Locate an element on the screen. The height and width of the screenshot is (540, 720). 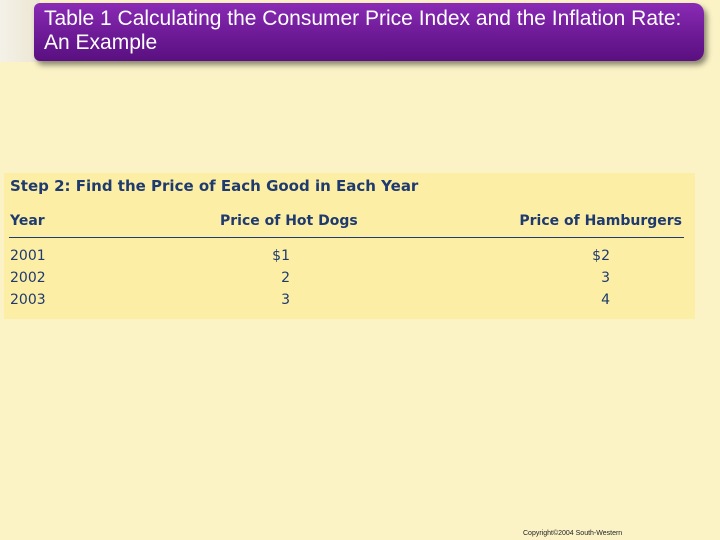
cell-hot-dogs: $1 is located at coordinates (281, 256).